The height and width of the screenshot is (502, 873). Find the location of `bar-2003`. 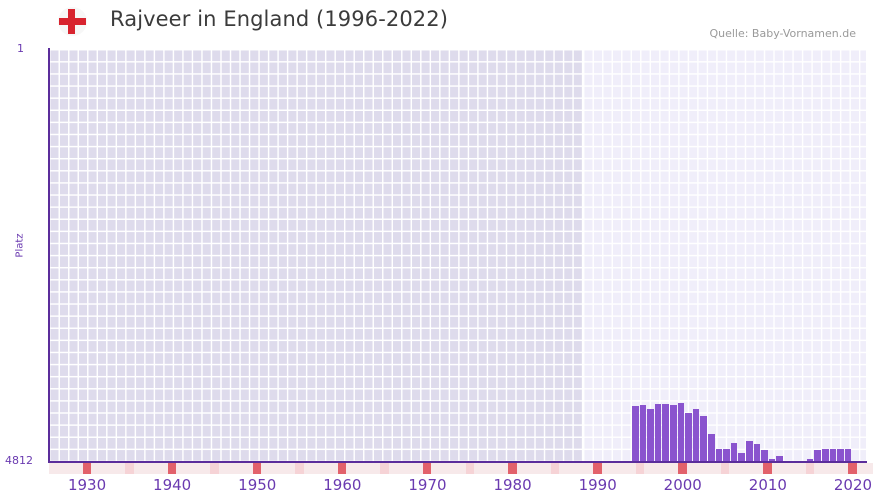

bar-2003 is located at coordinates (703, 438).